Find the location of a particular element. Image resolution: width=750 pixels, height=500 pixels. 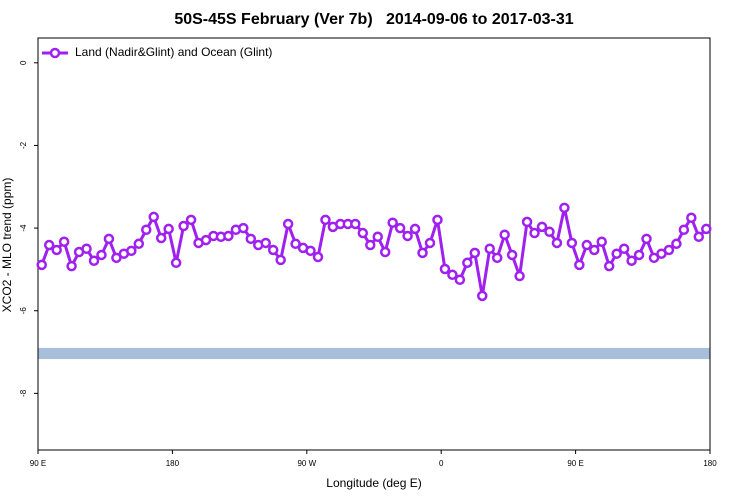

legend-label: Land (Nadir&Glint) and Ocean (Glint) is located at coordinates (173, 52).